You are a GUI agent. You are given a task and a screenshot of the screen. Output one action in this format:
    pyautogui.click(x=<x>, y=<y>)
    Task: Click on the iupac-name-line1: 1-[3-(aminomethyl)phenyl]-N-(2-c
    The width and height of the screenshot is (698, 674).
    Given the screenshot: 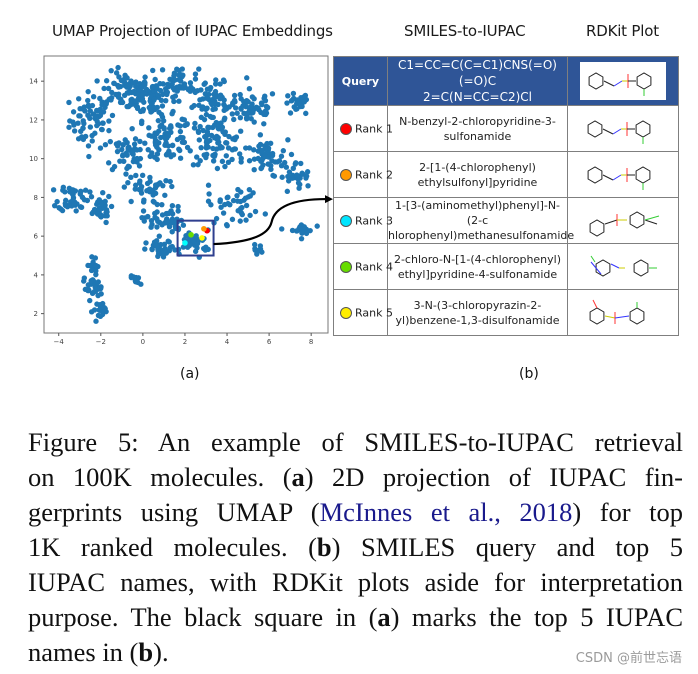 What is the action you would take?
    pyautogui.click(x=477, y=213)
    